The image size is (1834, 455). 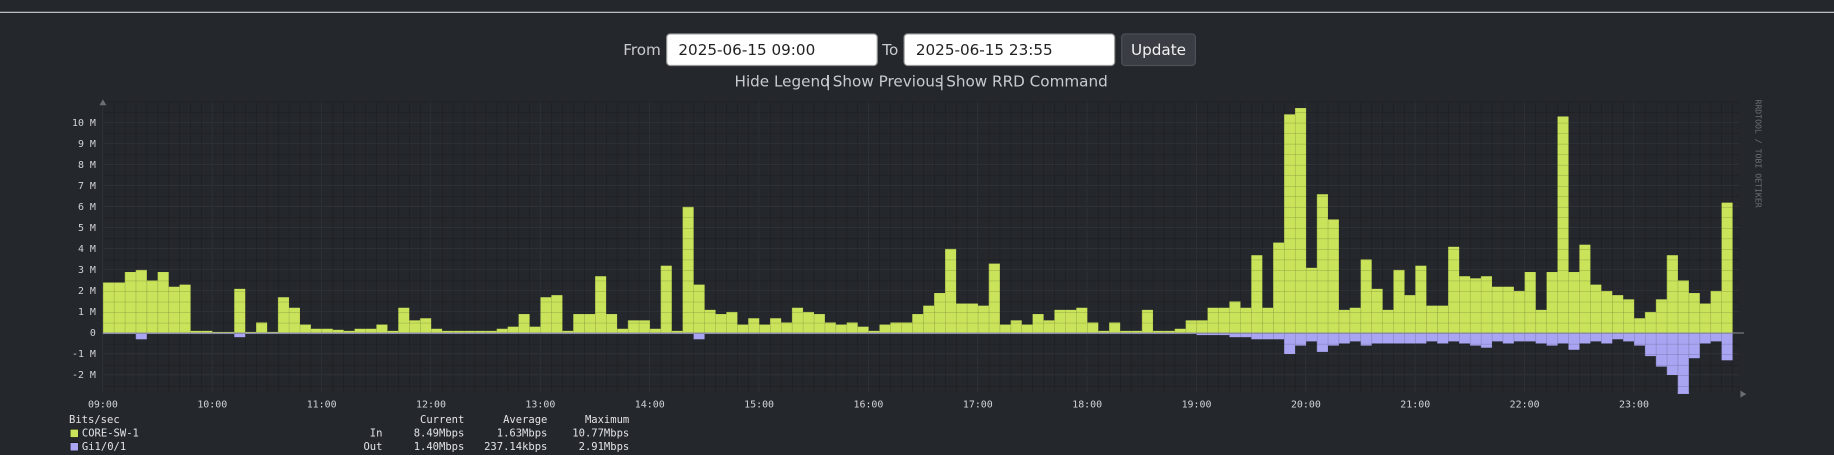 What do you see at coordinates (1087, 405) in the screenshot?
I see `x-tick-label: 18:00` at bounding box center [1087, 405].